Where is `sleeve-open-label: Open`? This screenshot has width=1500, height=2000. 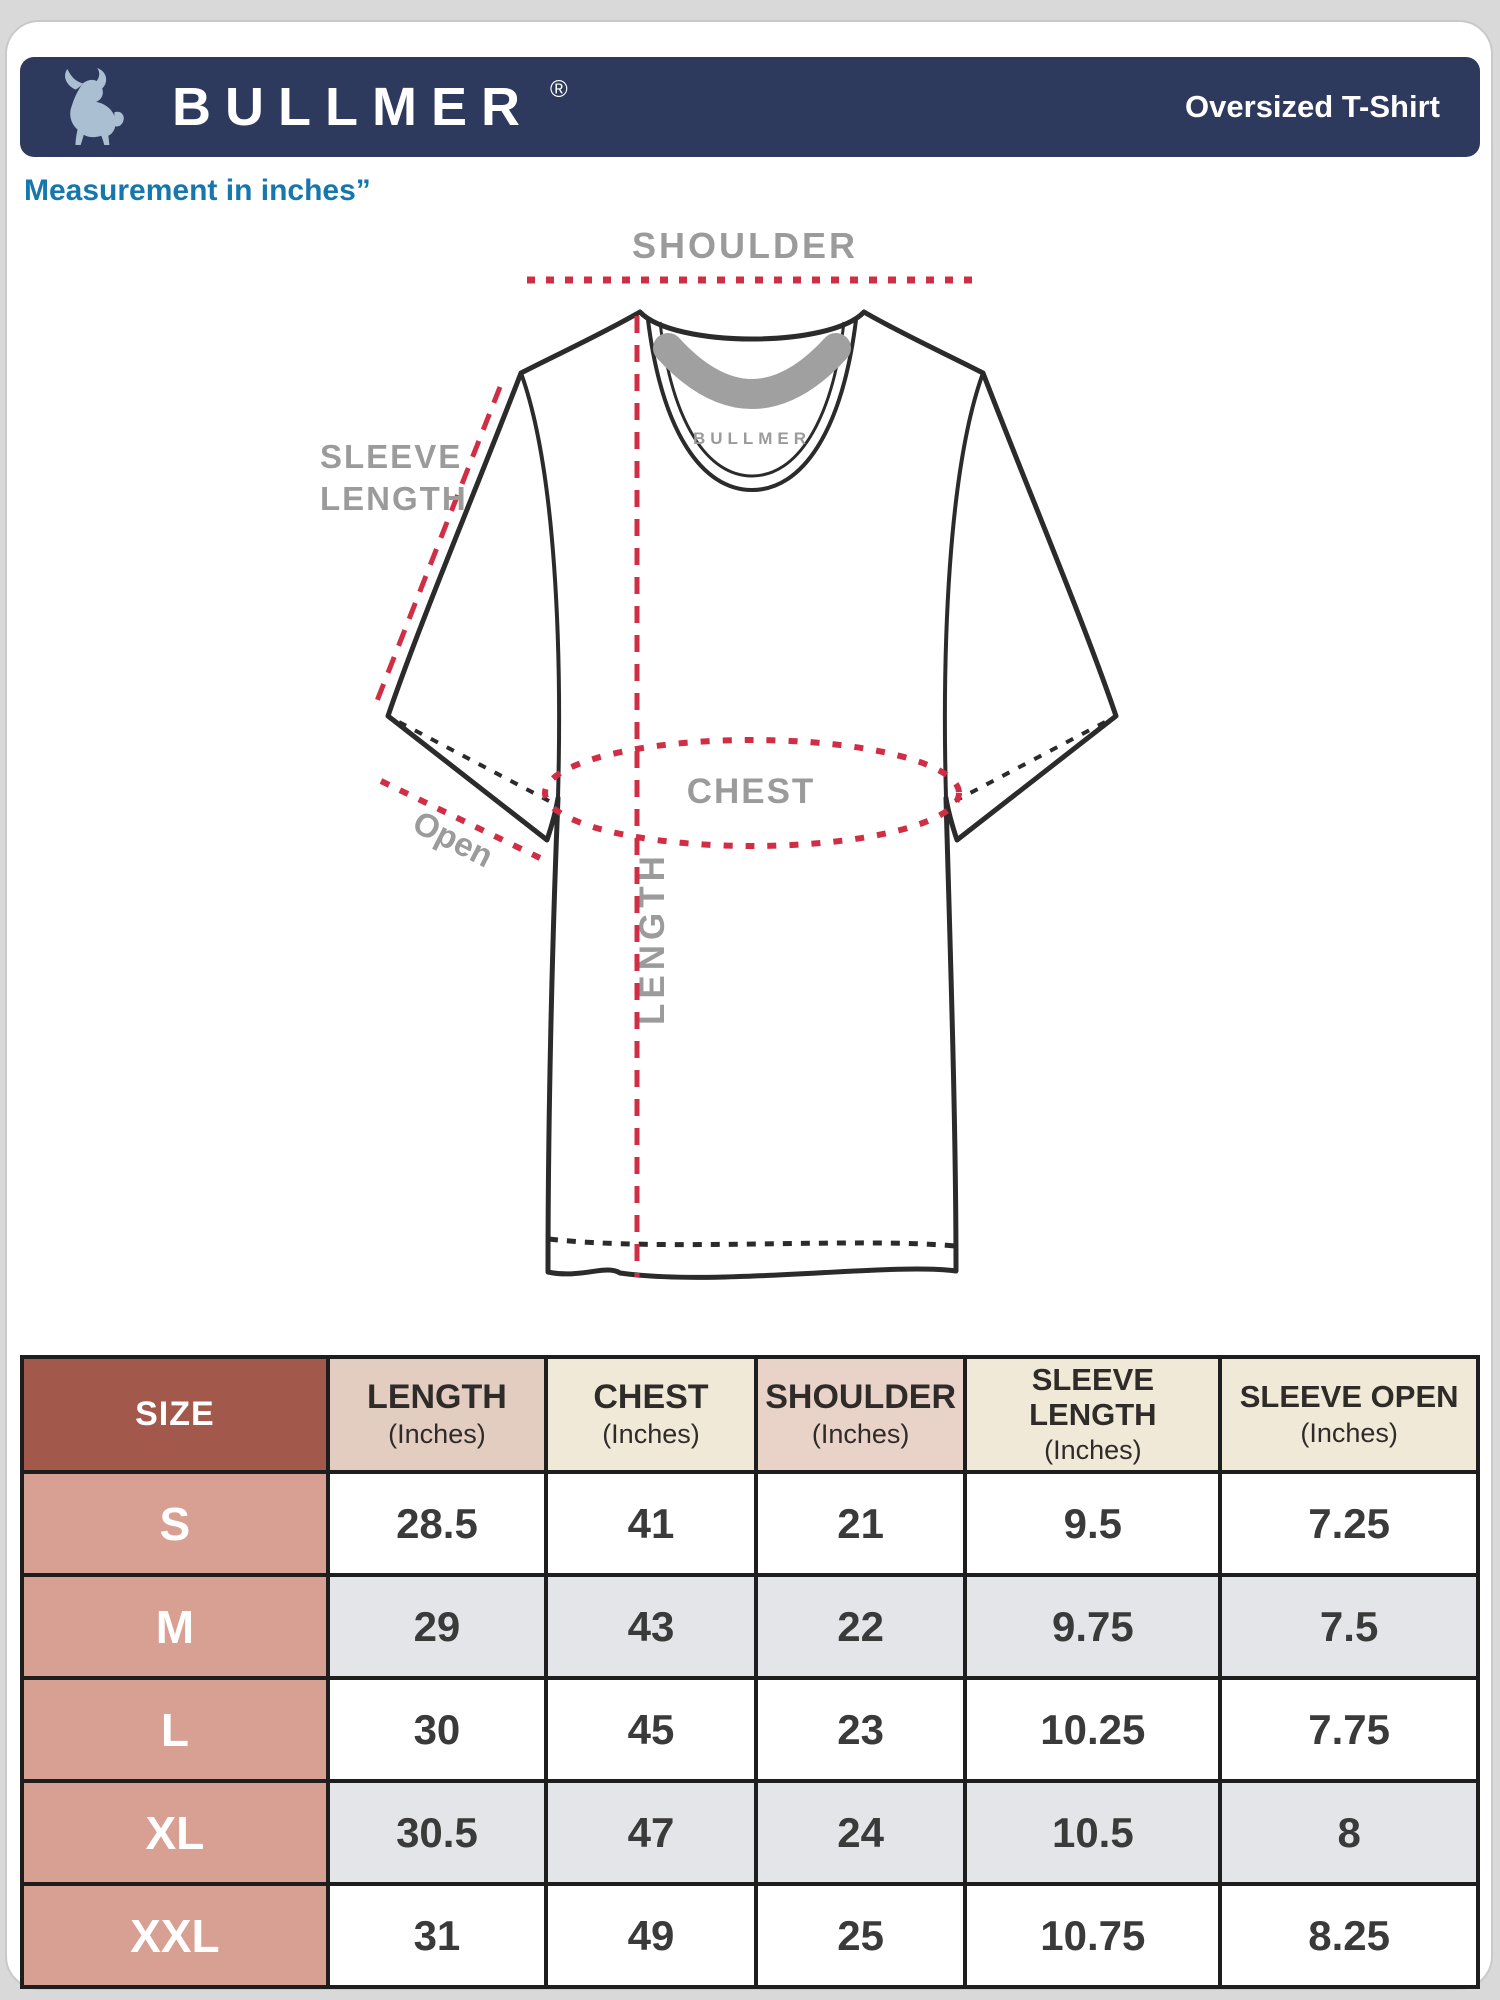
sleeve-open-label: Open is located at coordinates (453, 838).